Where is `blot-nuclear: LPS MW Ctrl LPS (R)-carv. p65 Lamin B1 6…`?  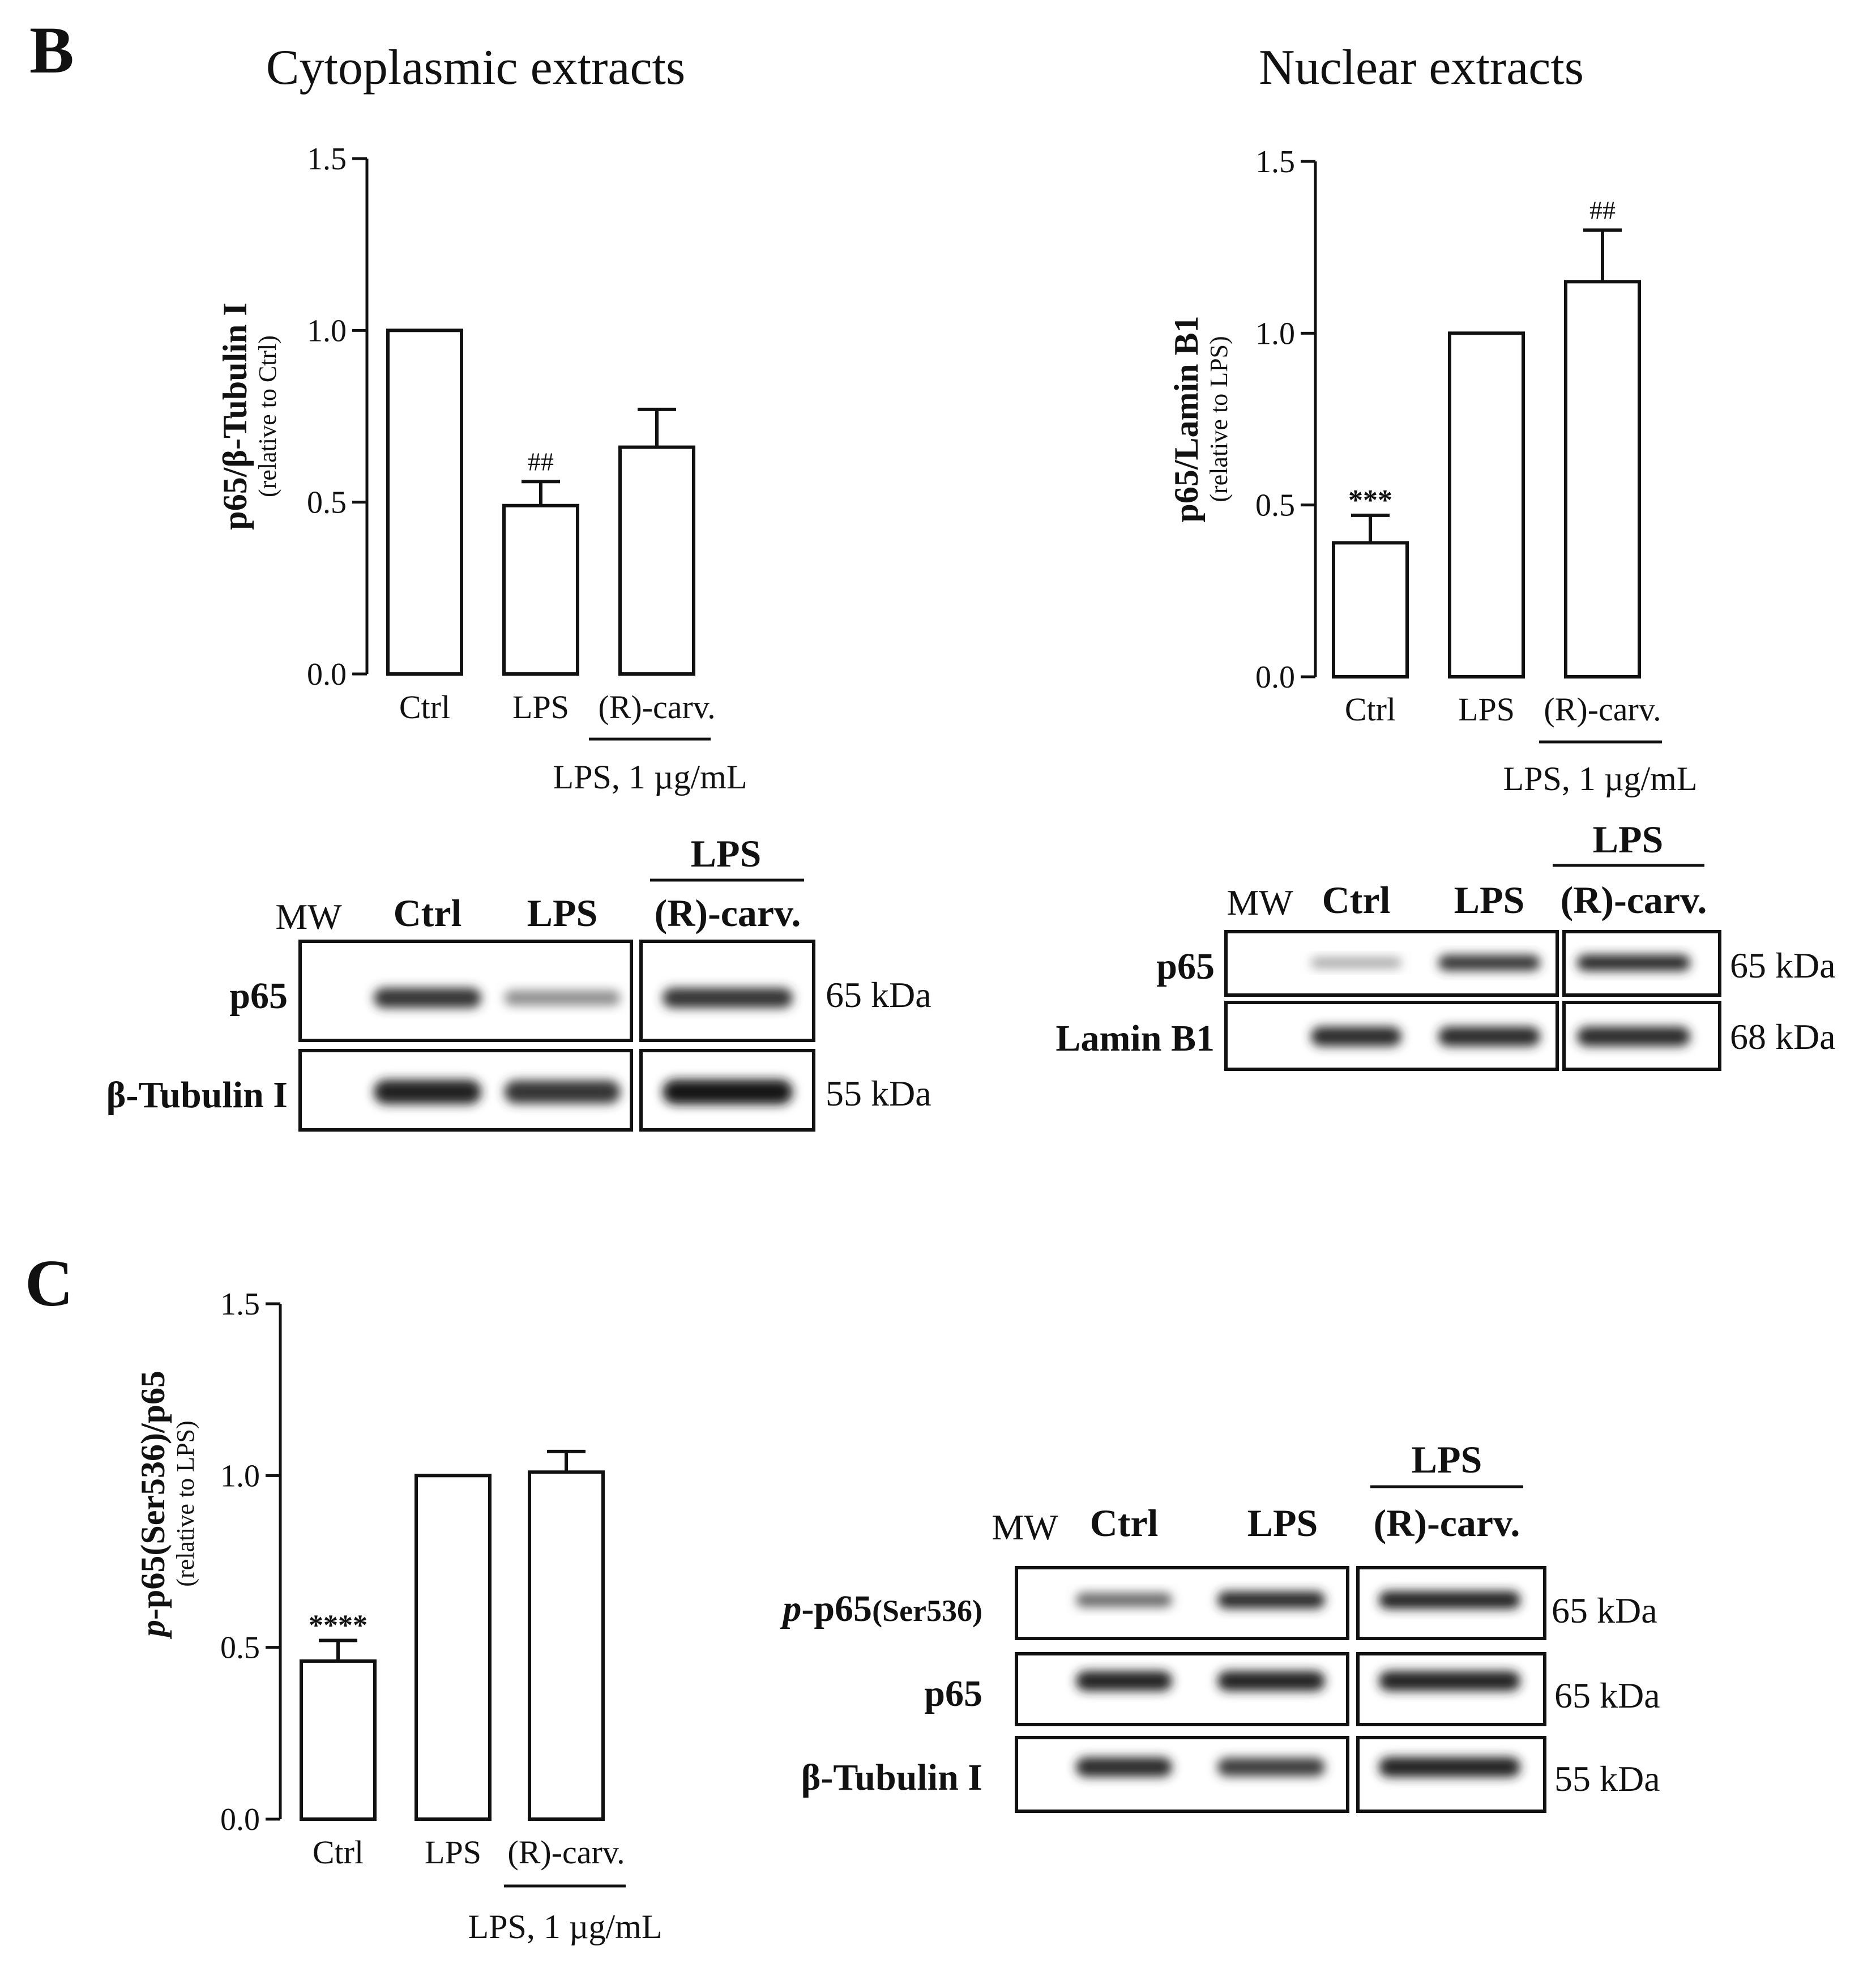
blot-nuclear: LPS MW Ctrl LPS (R)-carv. p65 Lamin B1 6… is located at coordinates (1445, 944).